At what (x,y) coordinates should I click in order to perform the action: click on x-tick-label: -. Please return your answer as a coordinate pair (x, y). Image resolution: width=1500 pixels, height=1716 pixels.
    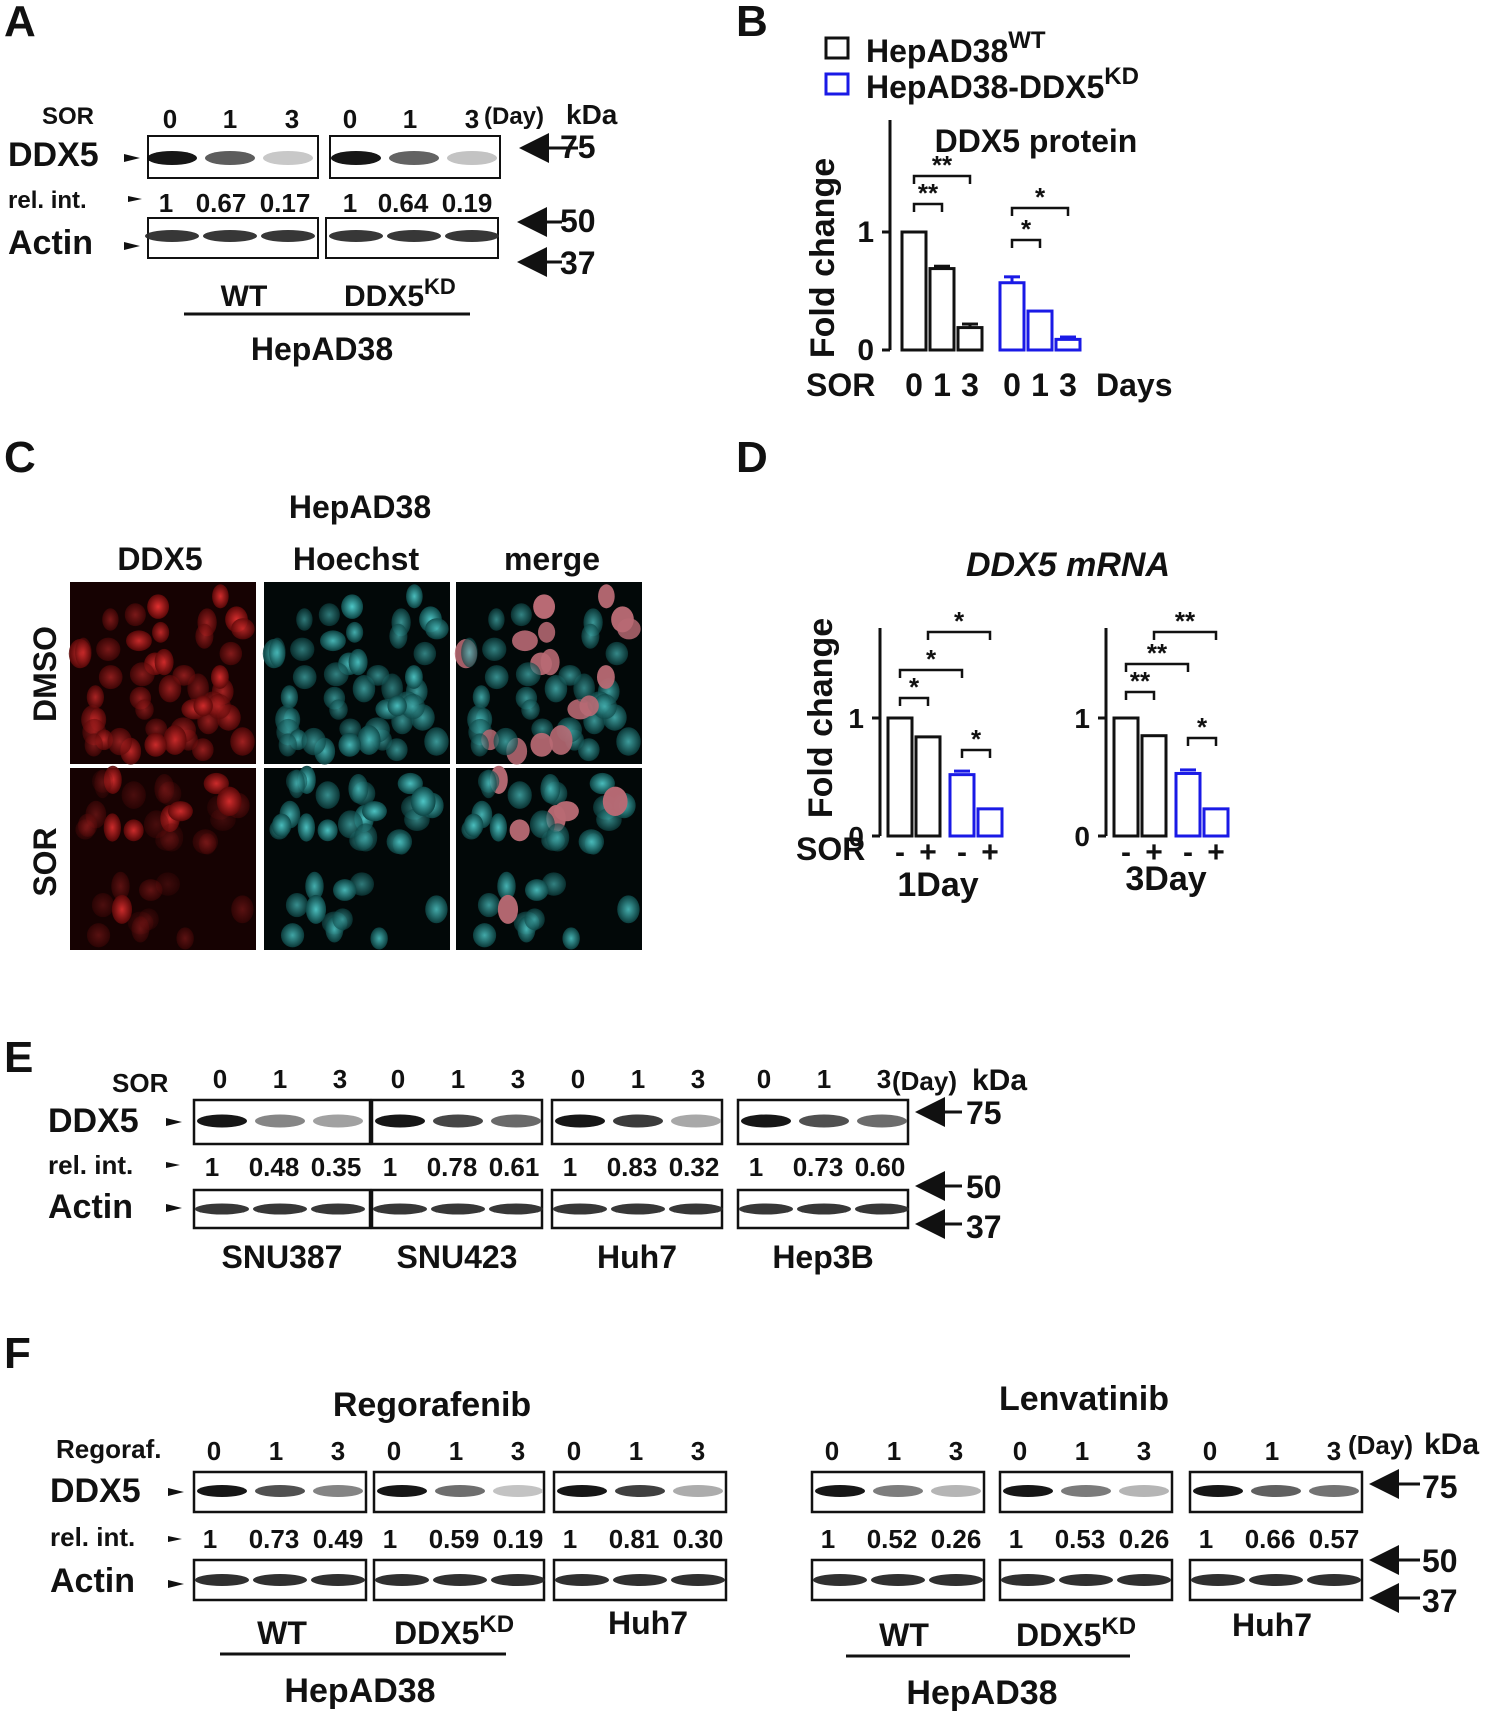
    Looking at the image, I should click on (1126, 852).